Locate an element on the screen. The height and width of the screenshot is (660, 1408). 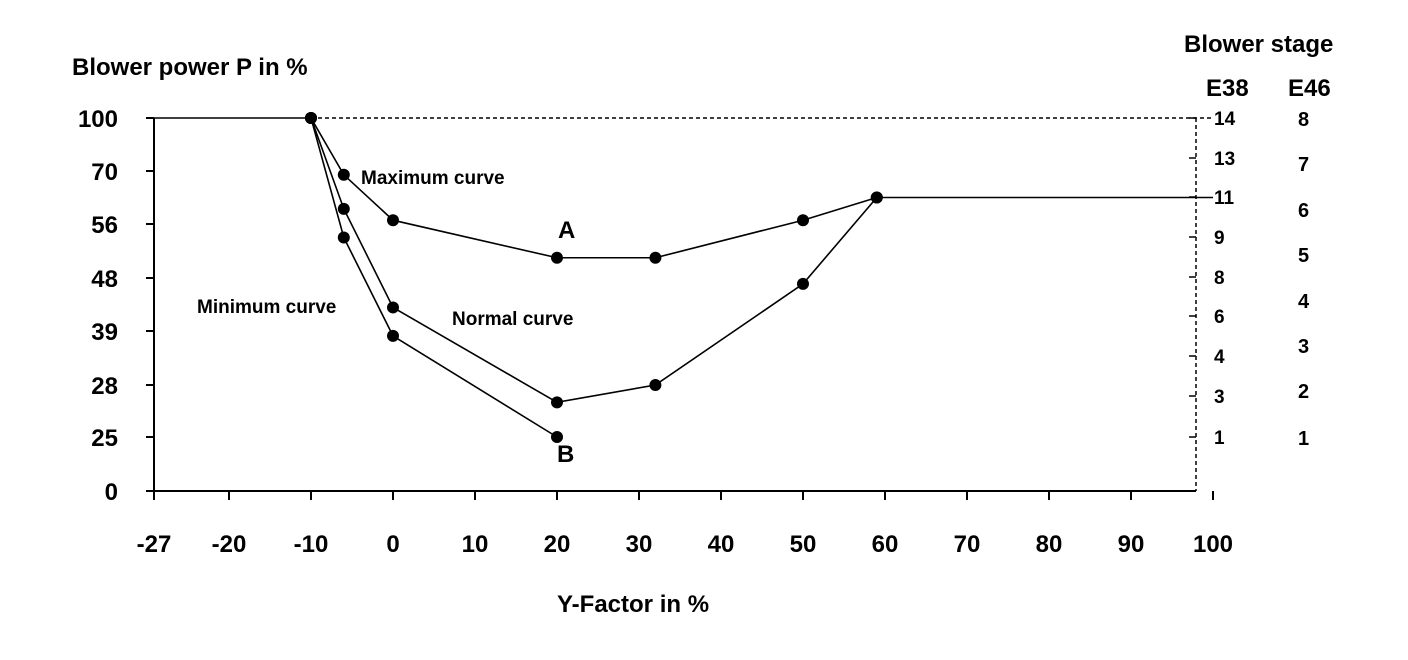
e46-tick-label: 3 is located at coordinates (1303, 347).